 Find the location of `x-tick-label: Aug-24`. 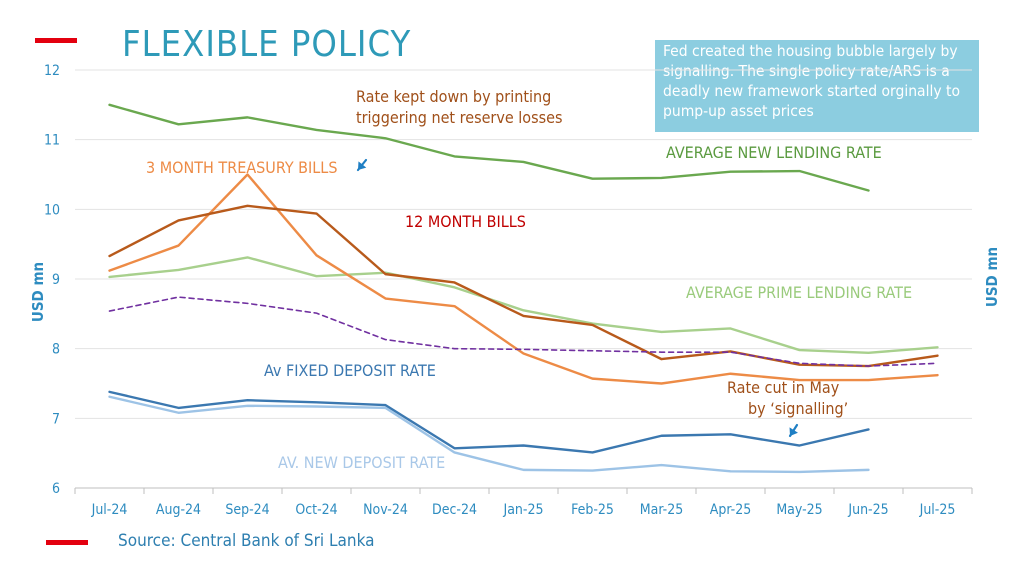

x-tick-label: Aug-24 is located at coordinates (178, 510).